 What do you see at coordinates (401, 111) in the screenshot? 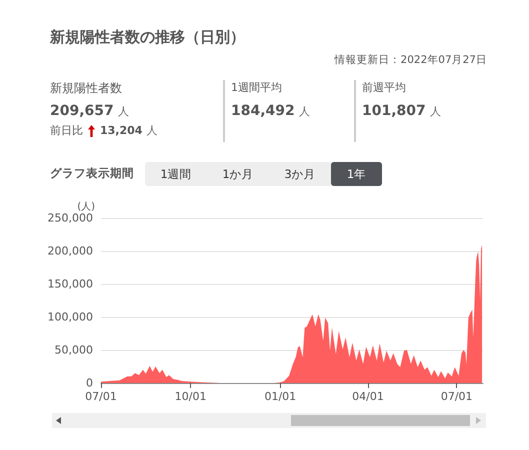
I see `text: 101,807 人` at bounding box center [401, 111].